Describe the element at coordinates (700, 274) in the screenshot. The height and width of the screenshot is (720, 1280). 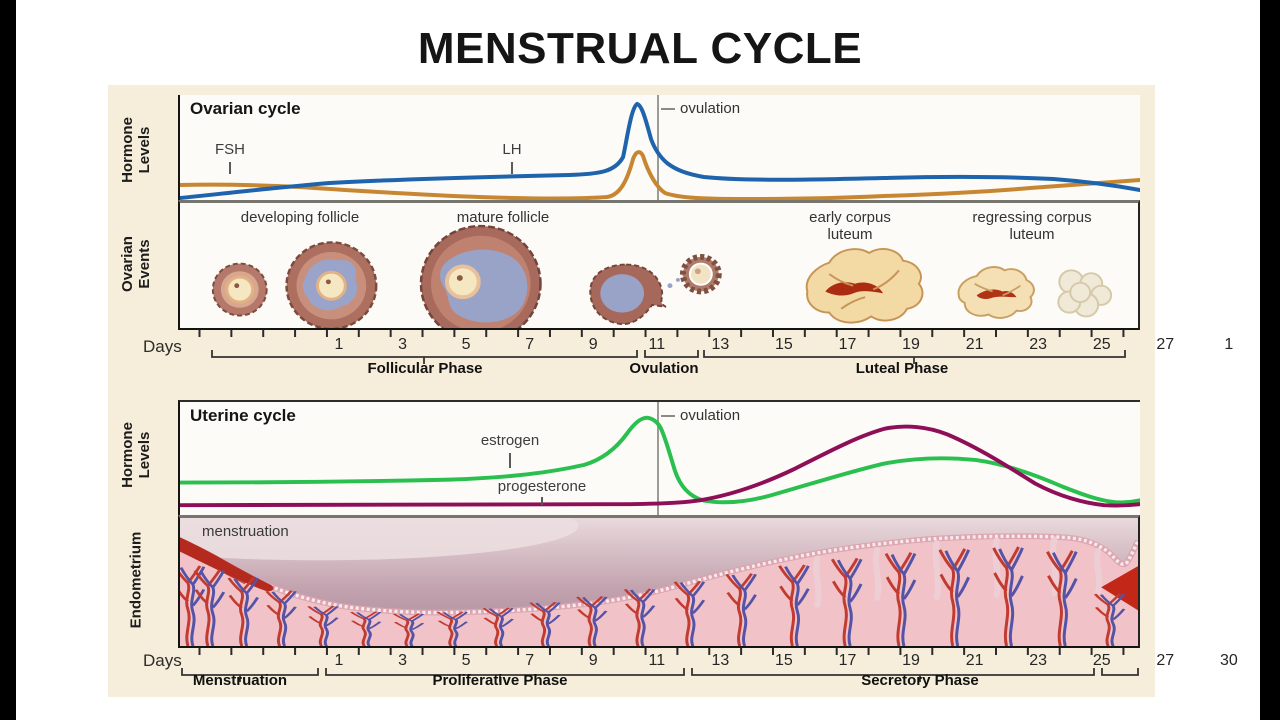
I see `ovulated-egg-illustration` at that location.